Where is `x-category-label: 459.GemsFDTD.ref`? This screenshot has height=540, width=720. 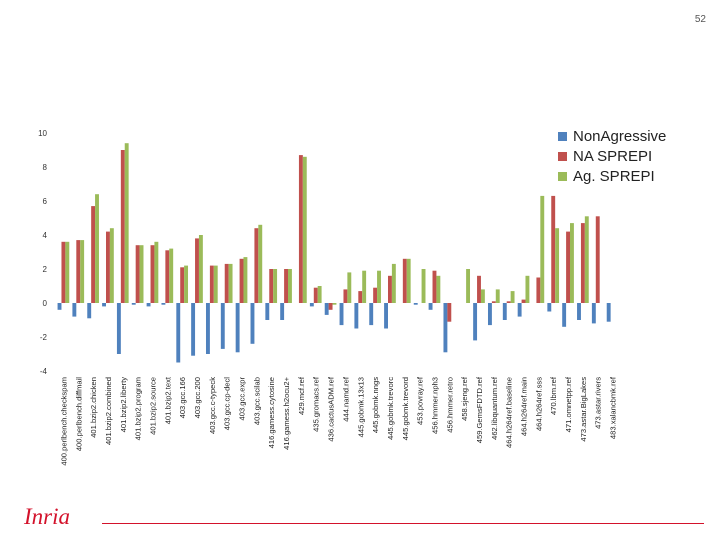
x-category-label: 459.GemsFDTD.ref is located at coordinates (479, 409).